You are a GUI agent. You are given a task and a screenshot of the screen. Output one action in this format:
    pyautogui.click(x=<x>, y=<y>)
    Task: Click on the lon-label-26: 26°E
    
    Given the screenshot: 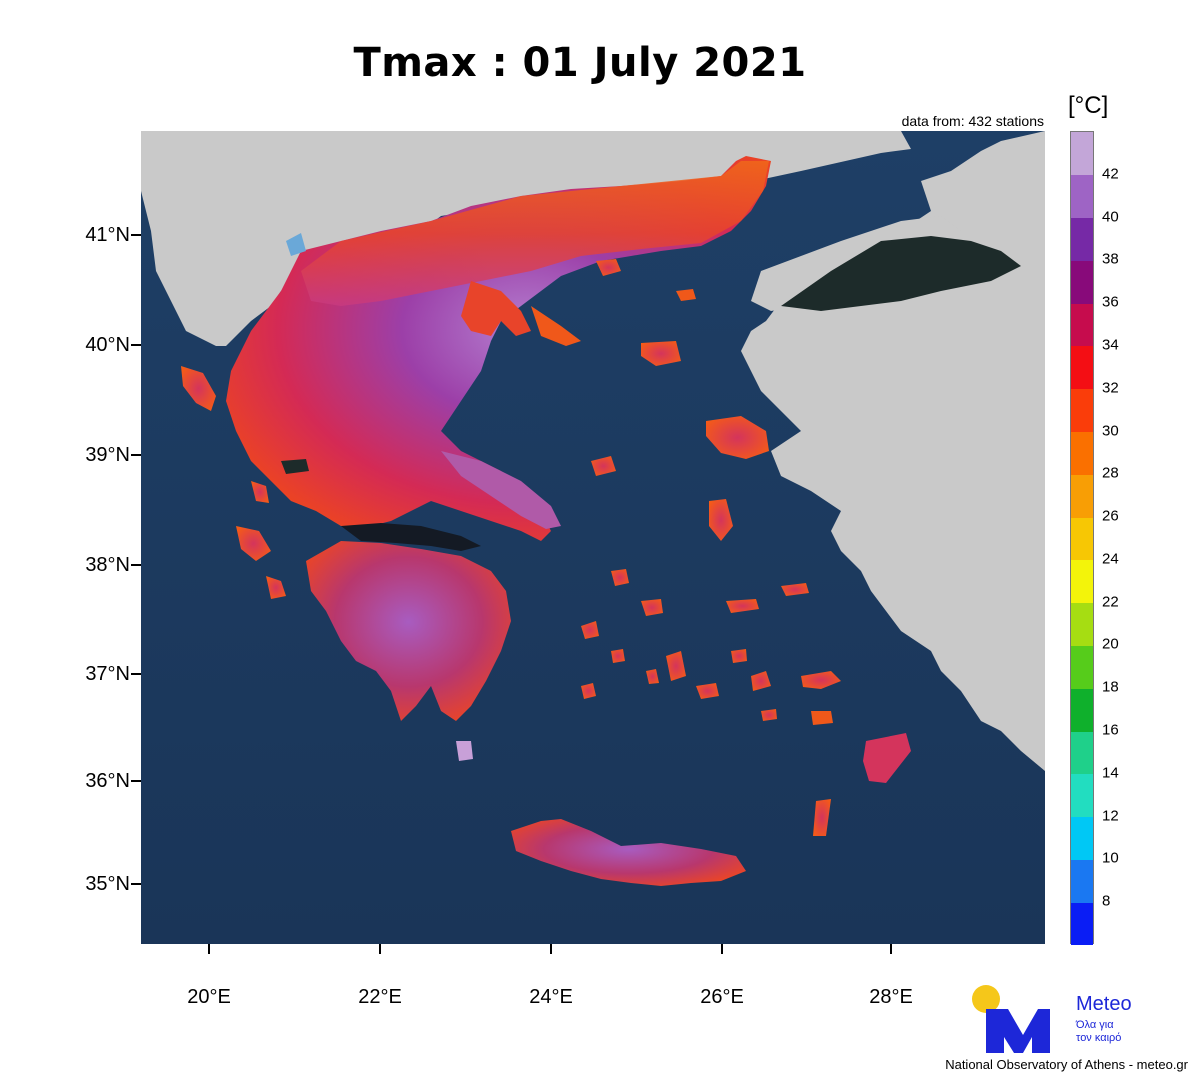 What is the action you would take?
    pyautogui.click(x=722, y=997)
    